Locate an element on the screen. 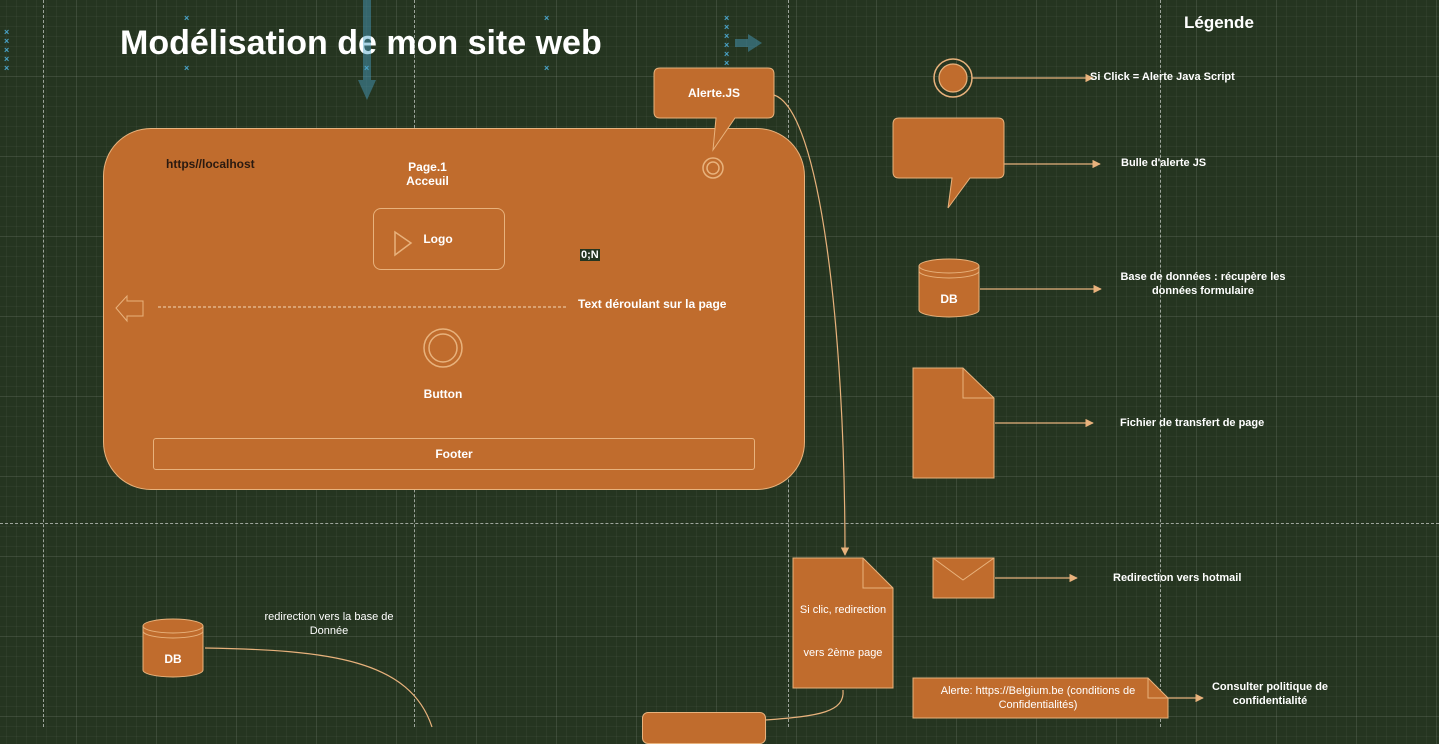 Image resolution: width=1439 pixels, height=744 pixels. logo-box is located at coordinates (439, 239).